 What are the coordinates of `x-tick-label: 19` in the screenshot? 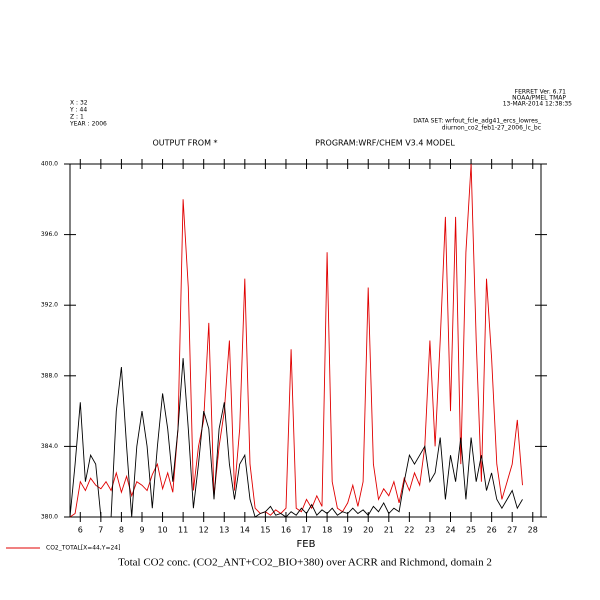 It's located at (348, 530).